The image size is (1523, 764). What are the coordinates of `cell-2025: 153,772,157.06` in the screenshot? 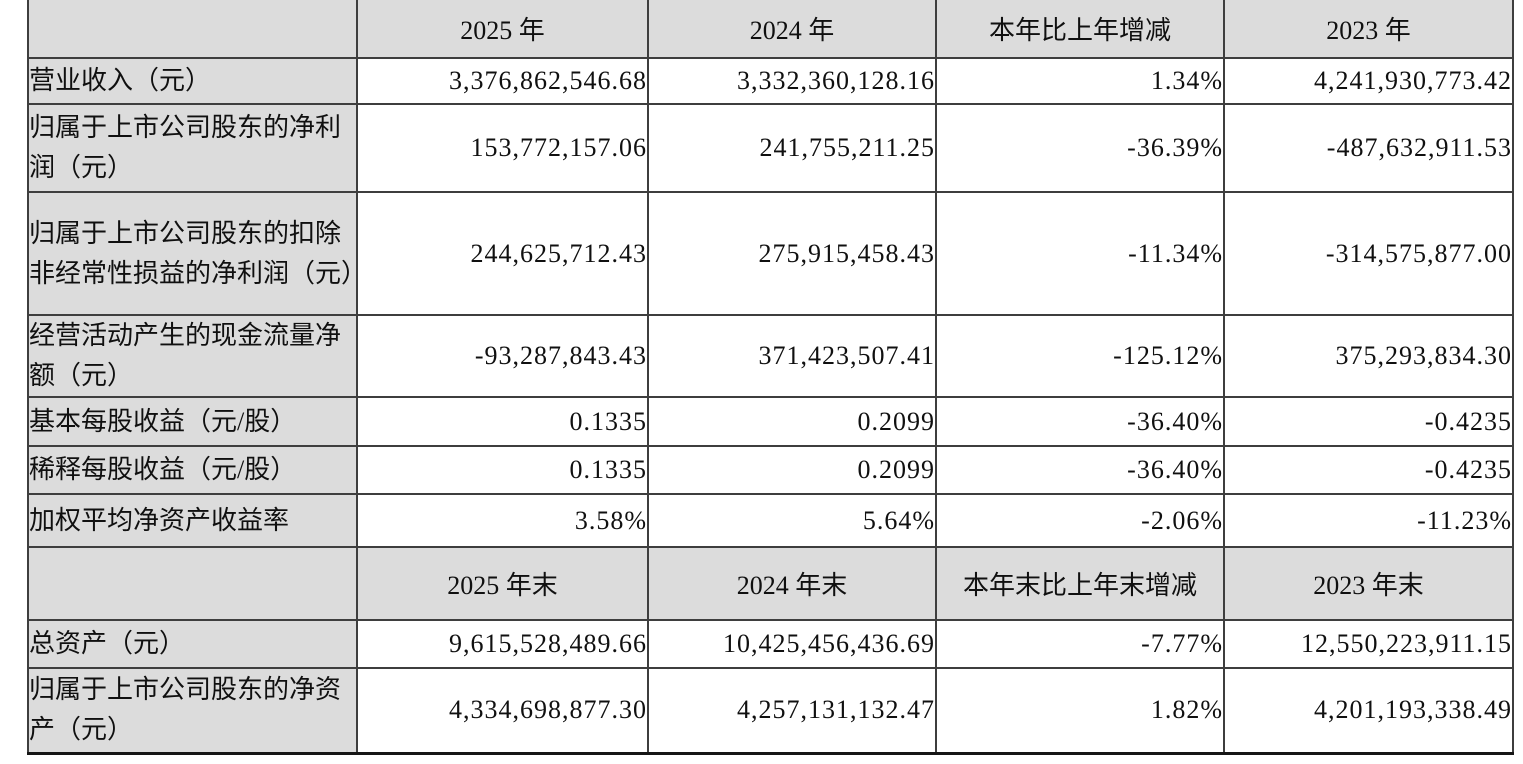 It's located at (502, 148).